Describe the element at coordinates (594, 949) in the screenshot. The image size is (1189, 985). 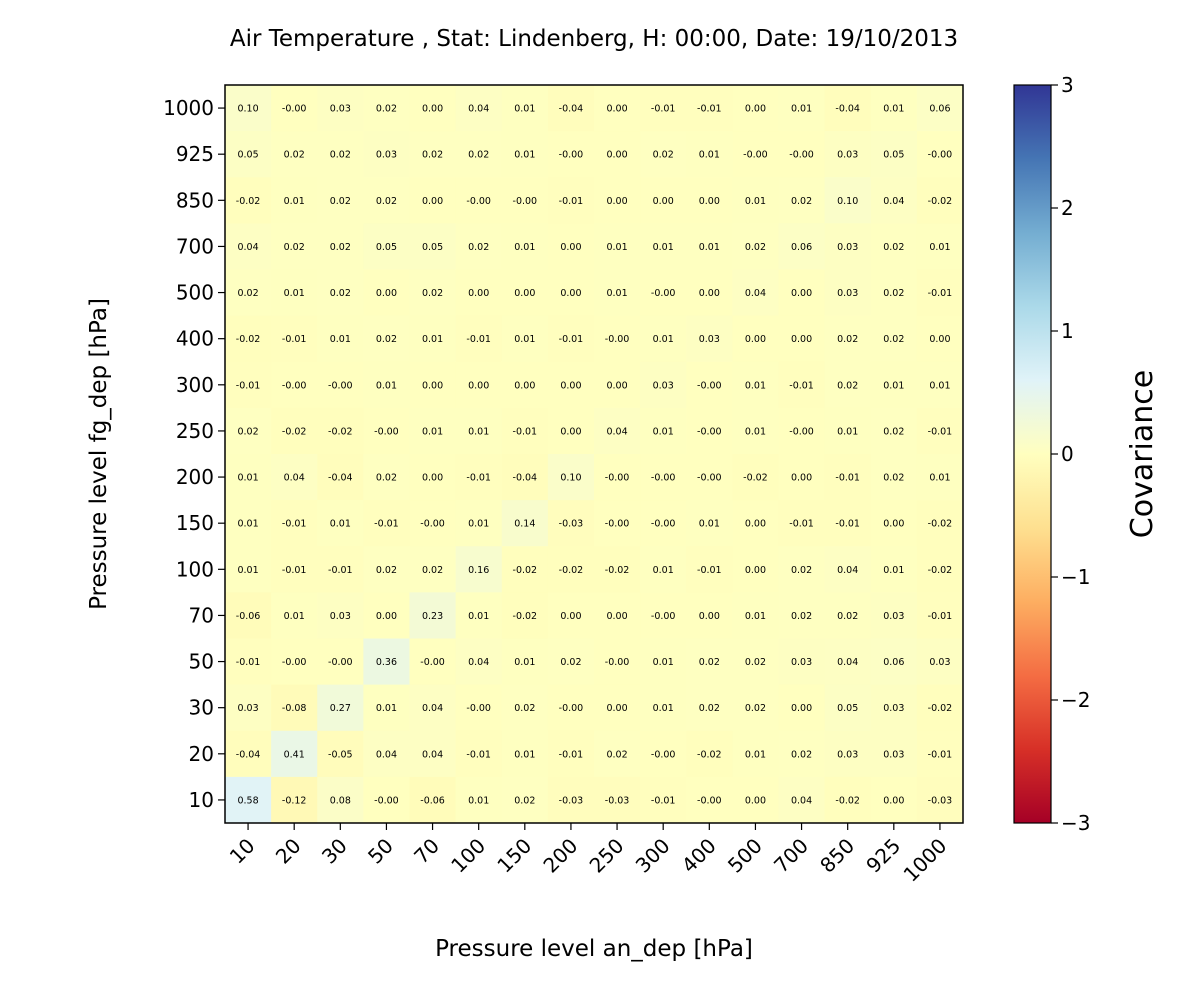
I see `x-axis-label: Pressure level an_dep [hPa]` at that location.